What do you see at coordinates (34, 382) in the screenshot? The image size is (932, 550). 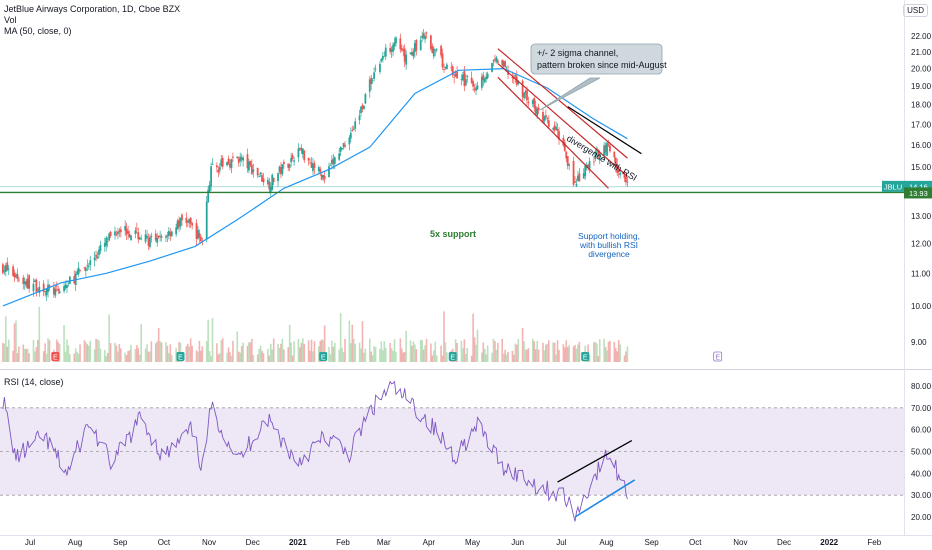 I see `rsi-indicator-label: RSI (14, close)` at bounding box center [34, 382].